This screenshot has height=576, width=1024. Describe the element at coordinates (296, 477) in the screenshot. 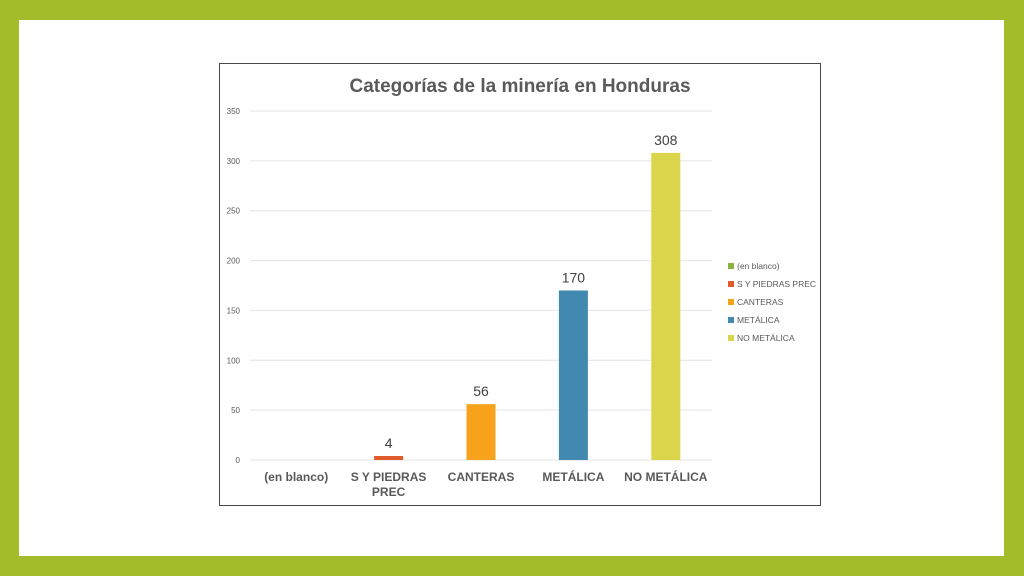

I see `x-tick-label: (en blanco)` at that location.